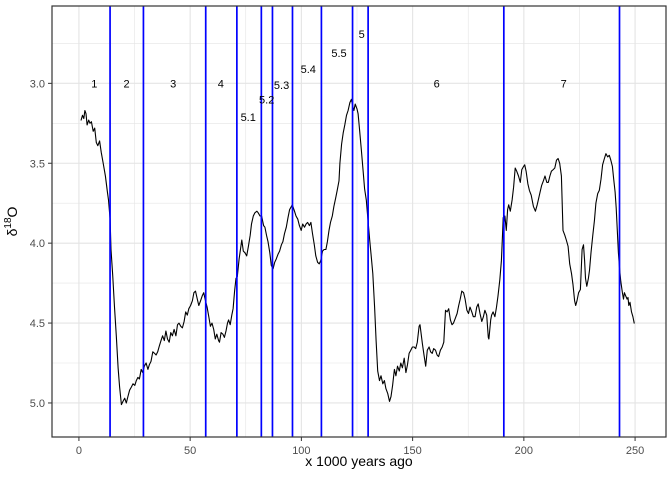 The height and width of the screenshot is (480, 672). What do you see at coordinates (190, 451) in the screenshot?
I see `x-tick-label: 50` at bounding box center [190, 451].